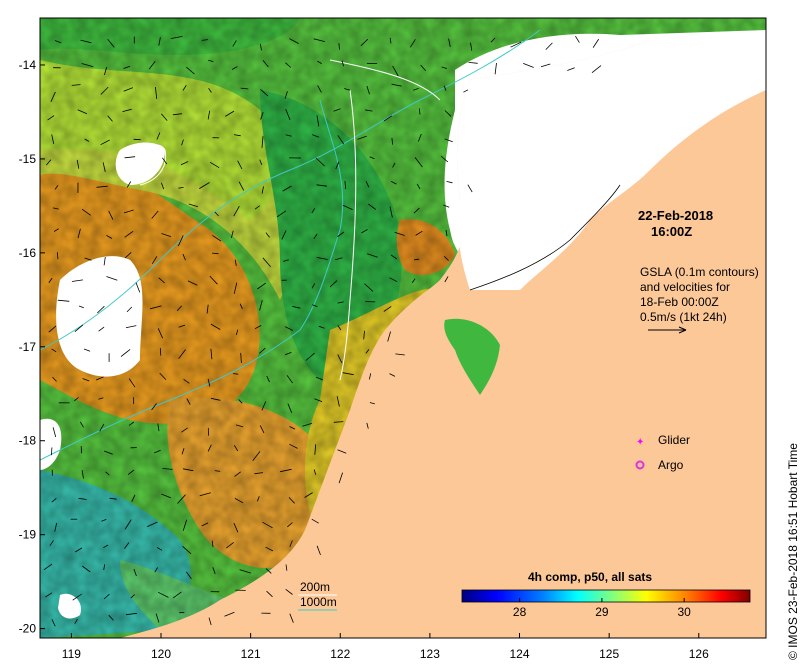 Image resolution: width=809 pixels, height=672 pixels. Describe the element at coordinates (472, 356) in the screenshot. I see `dampier-peninsula` at that location.